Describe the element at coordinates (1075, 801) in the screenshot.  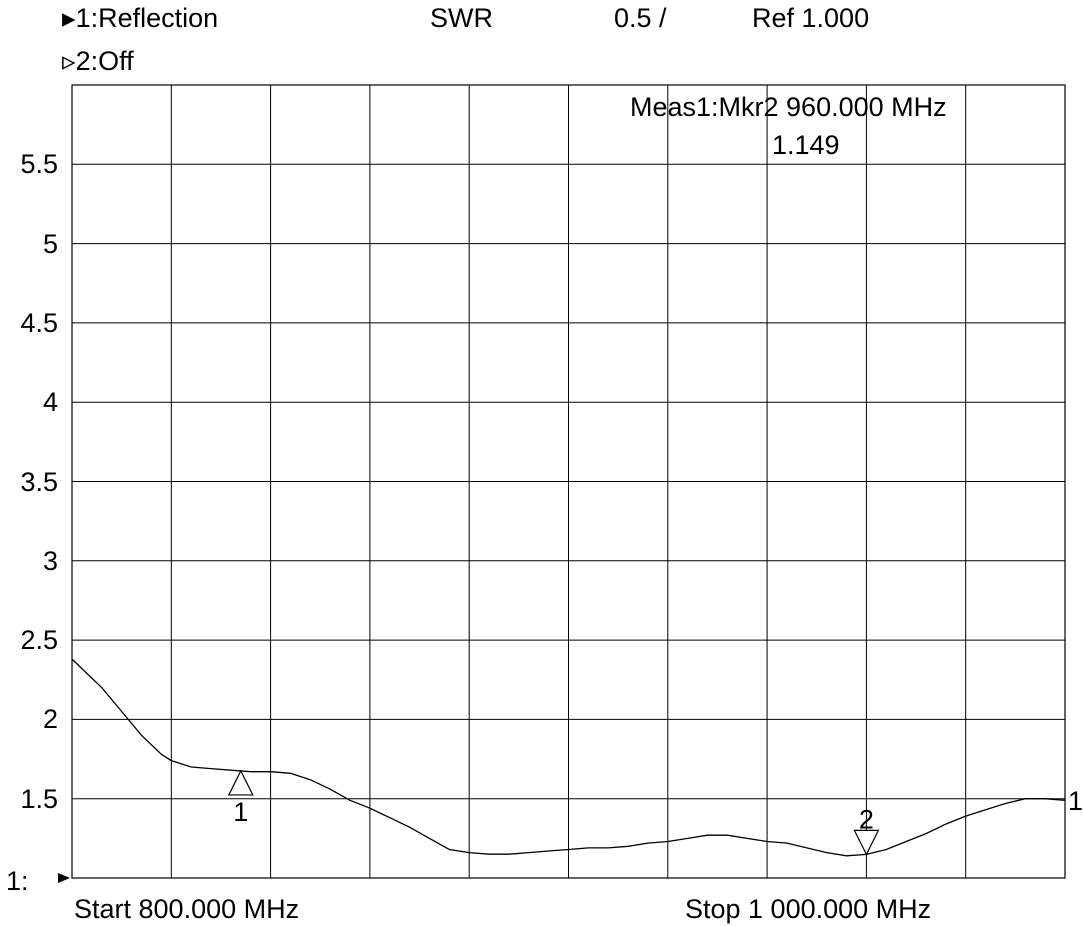
I see `trace-end-label: 1` at that location.